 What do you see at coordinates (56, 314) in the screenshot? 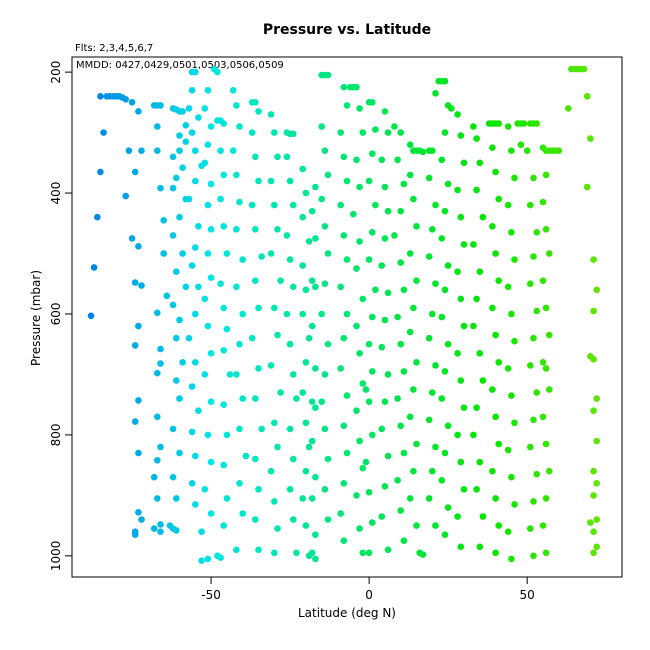
I see `y-tick-label: 600` at bounding box center [56, 314].